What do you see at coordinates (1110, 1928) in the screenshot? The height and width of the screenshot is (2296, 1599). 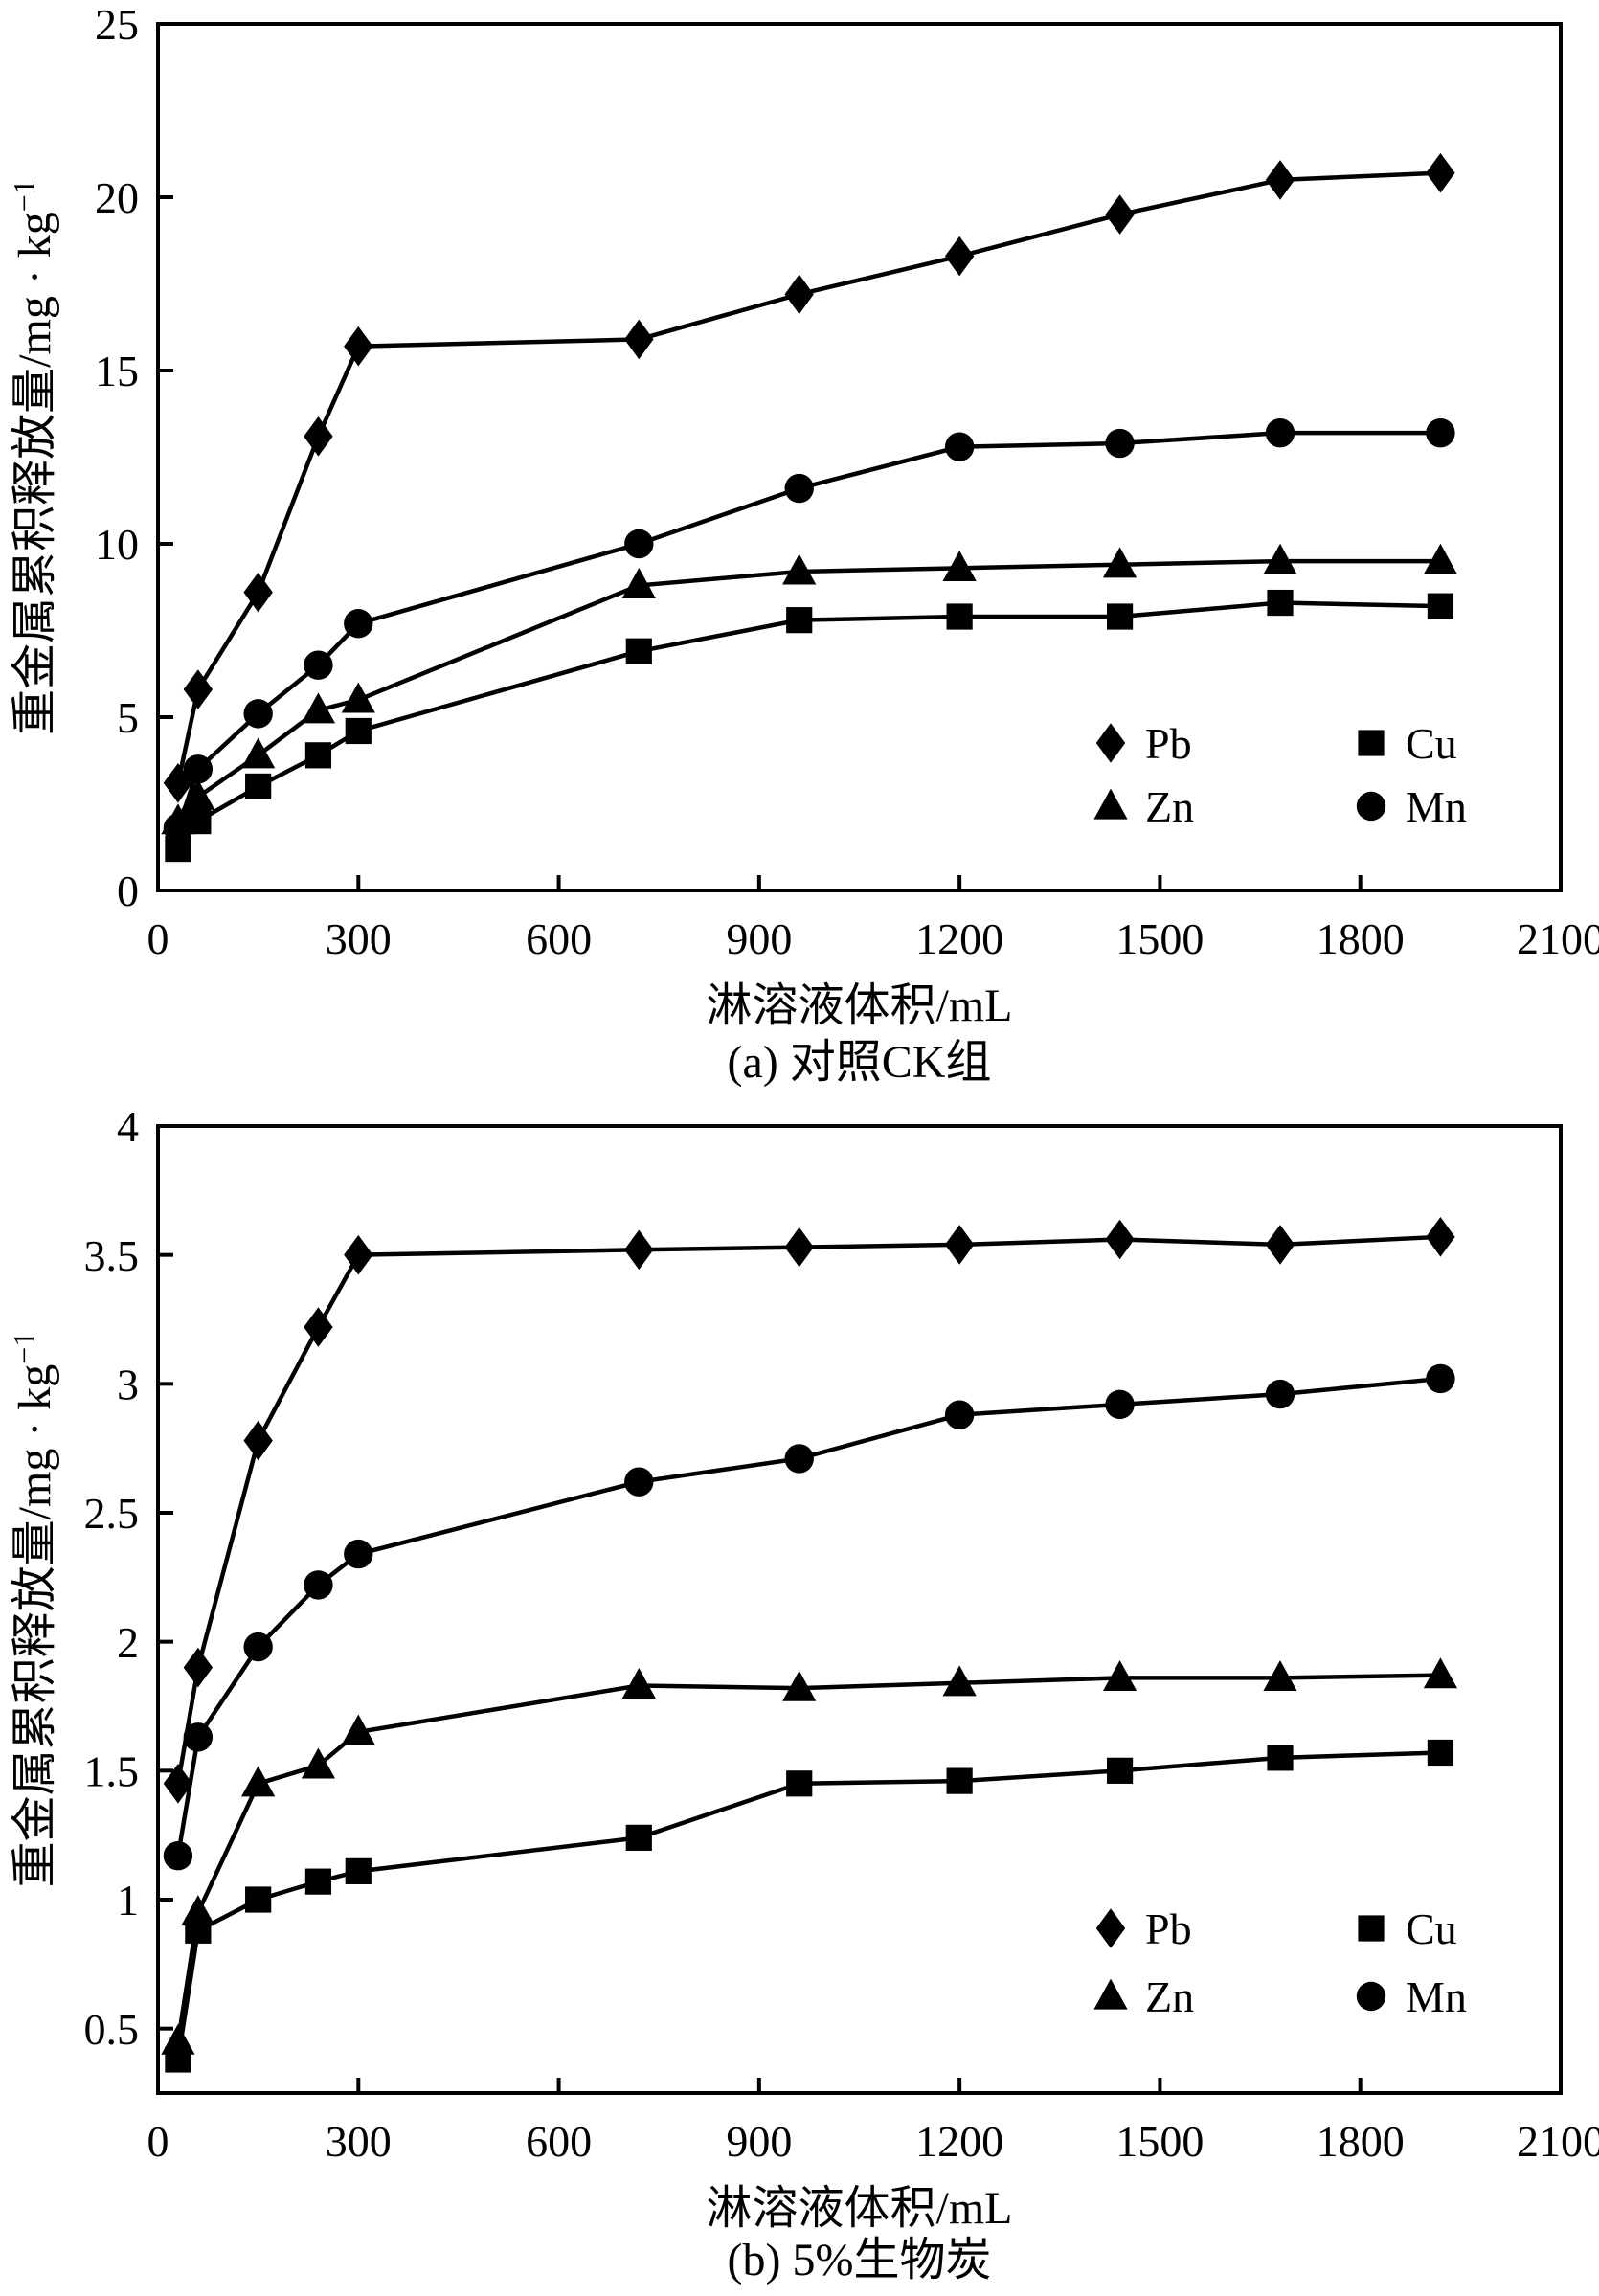 I see `legend-Pb-diamond-marker` at bounding box center [1110, 1928].